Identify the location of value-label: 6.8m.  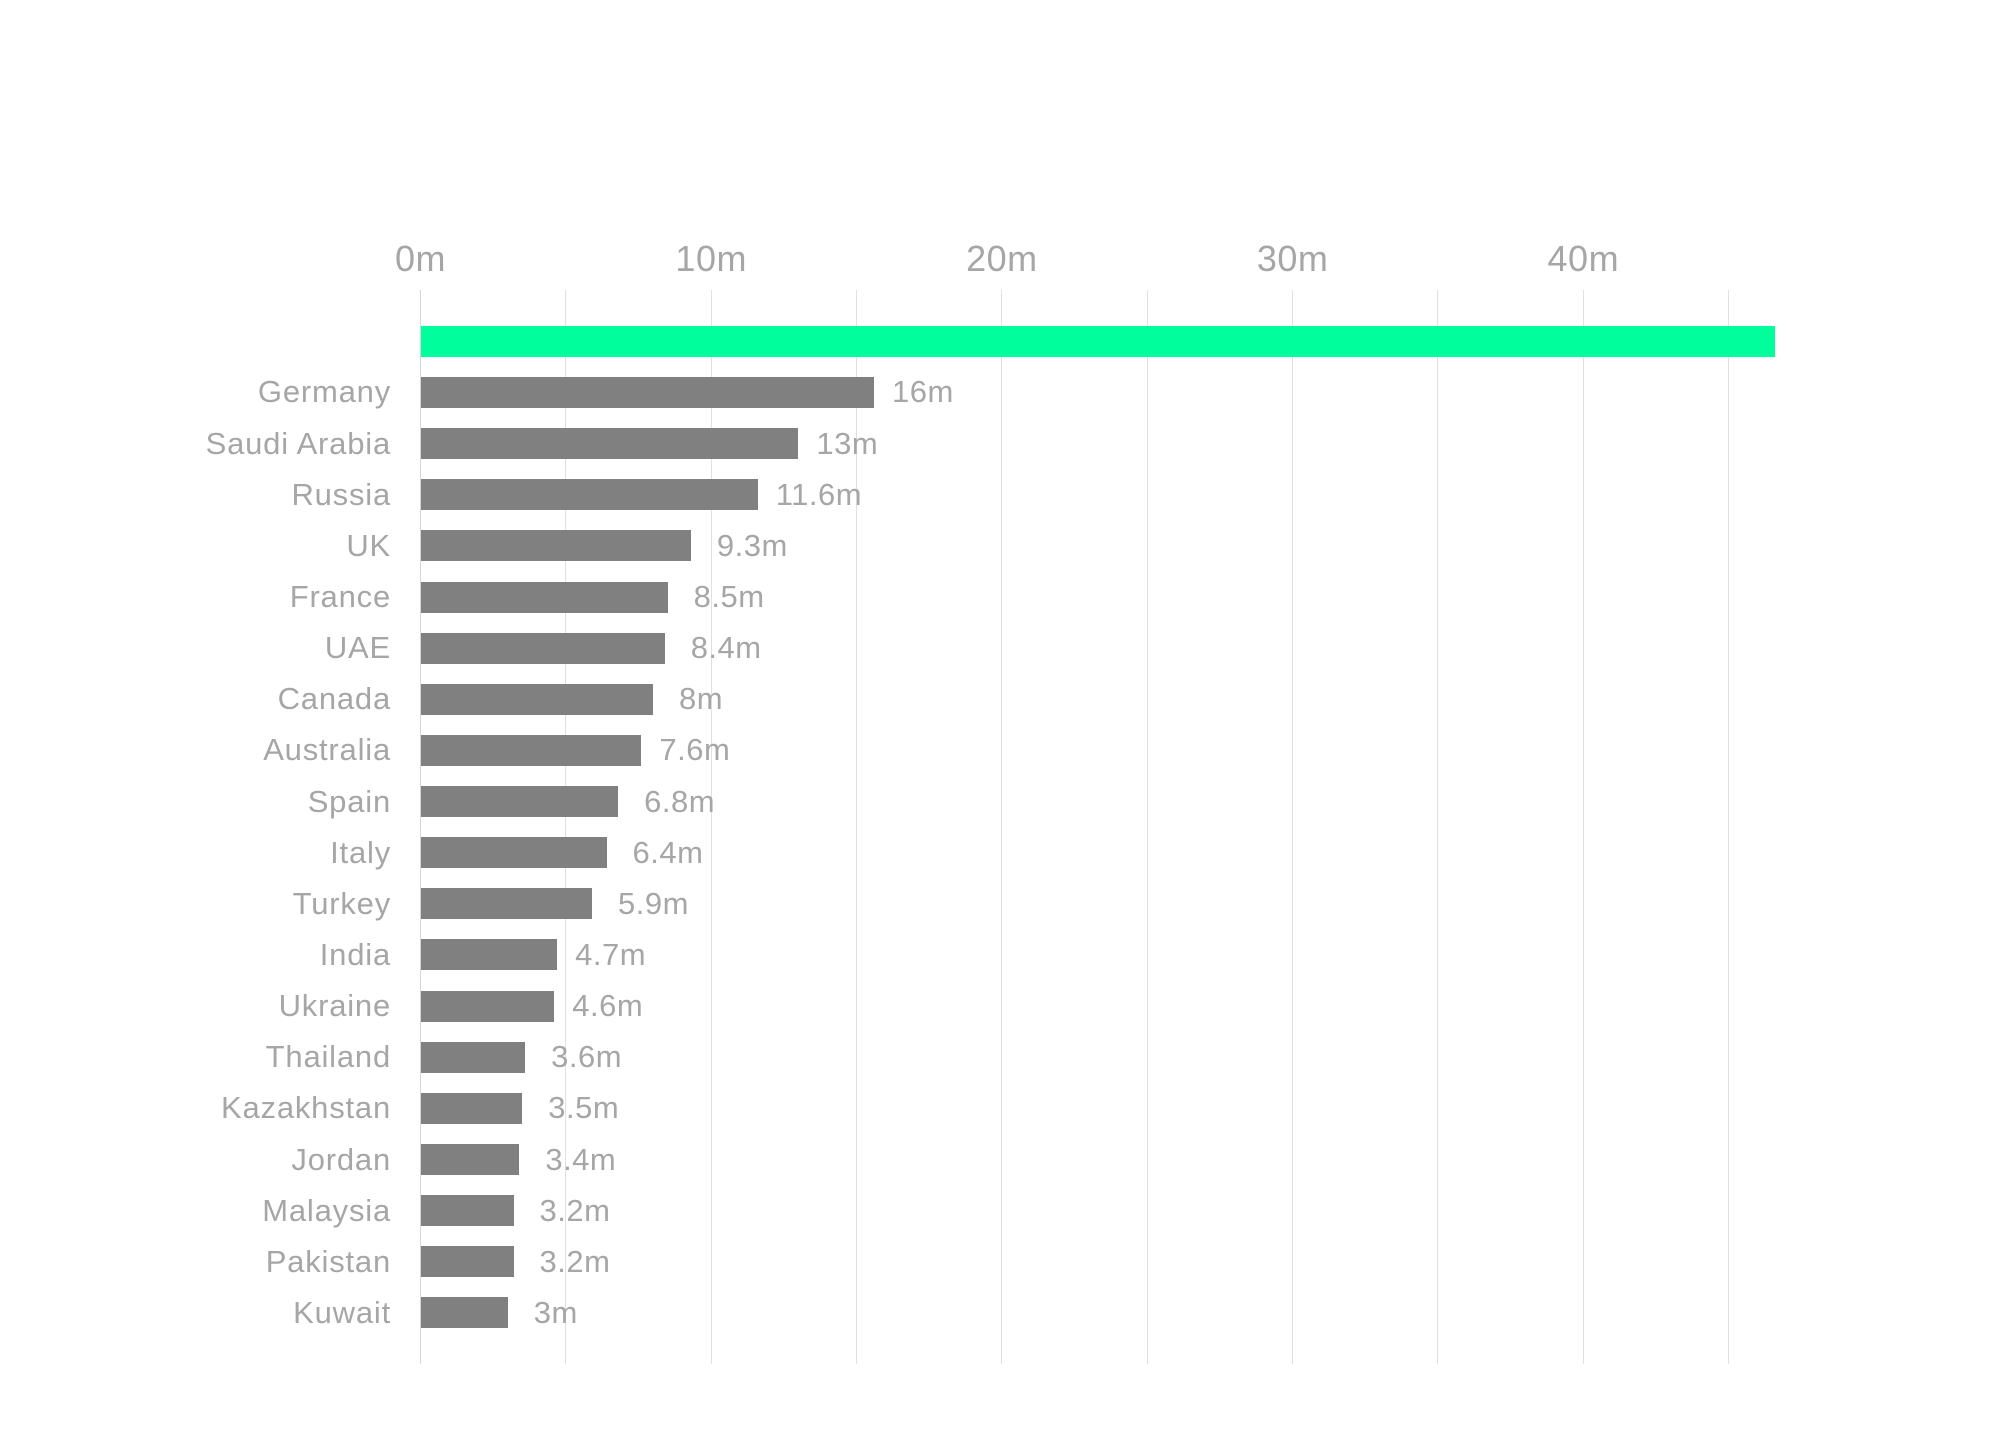
(680, 801).